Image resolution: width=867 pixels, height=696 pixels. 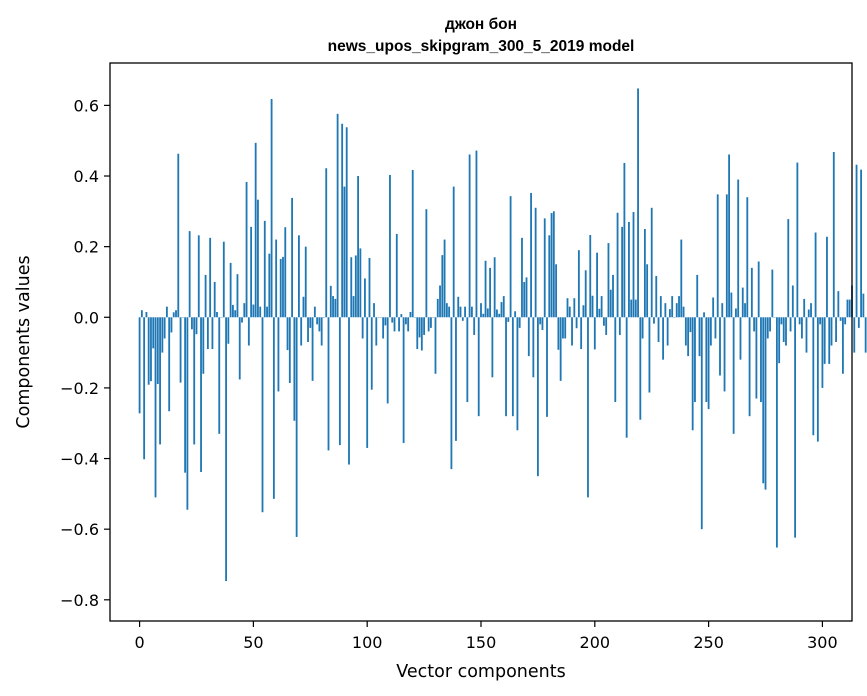 What do you see at coordinates (481, 46) in the screenshot?
I see `chart-title-line2: news_upos_skipgram_300_5_2019 model` at bounding box center [481, 46].